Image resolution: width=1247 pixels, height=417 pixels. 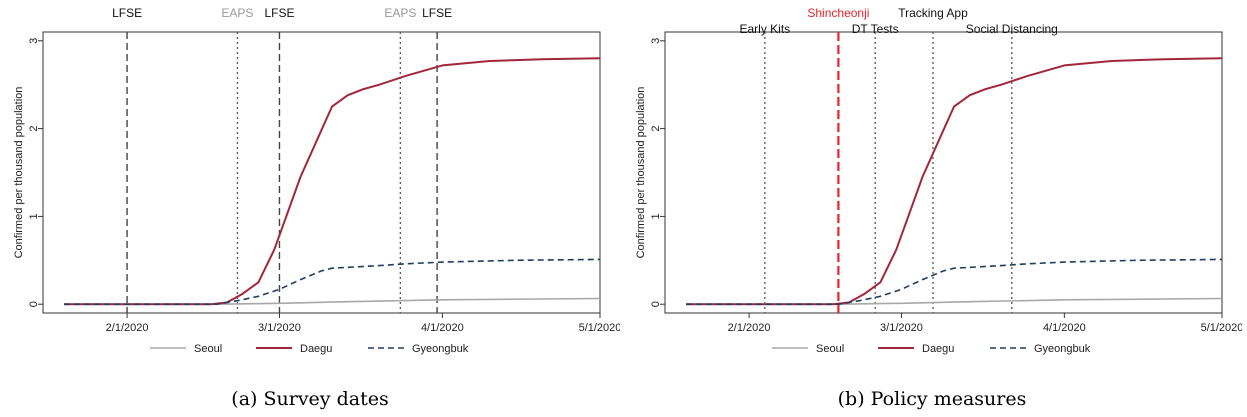 What do you see at coordinates (310, 399) in the screenshot?
I see `caption-a: (a) Survey dates` at bounding box center [310, 399].